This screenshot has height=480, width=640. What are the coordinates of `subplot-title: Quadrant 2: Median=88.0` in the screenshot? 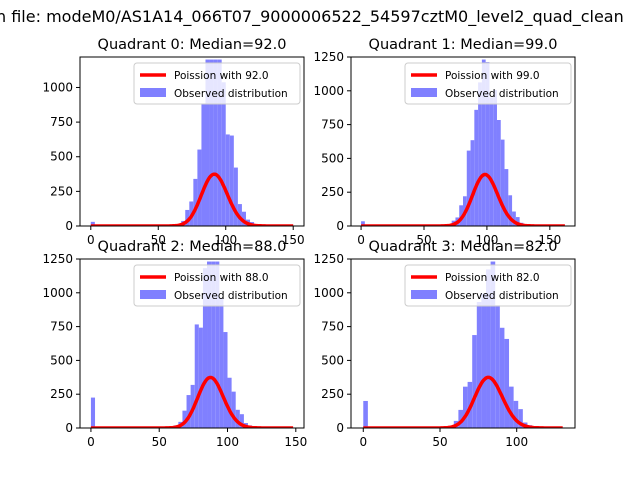 It's located at (192, 247).